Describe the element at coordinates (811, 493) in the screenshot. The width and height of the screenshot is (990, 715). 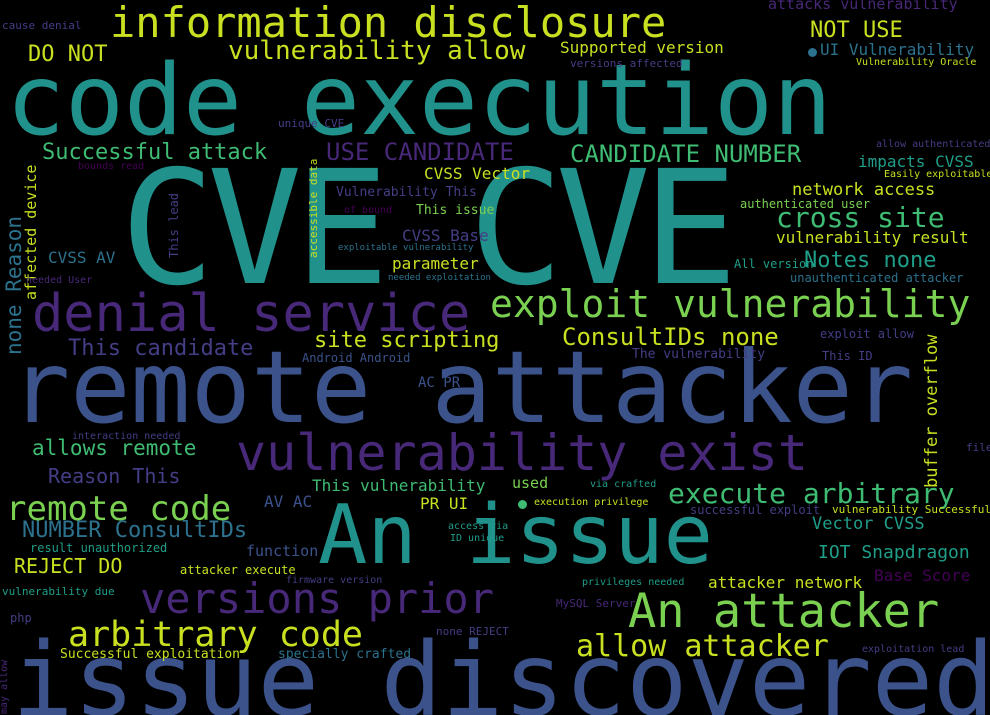
I see `word: execute arbitrary` at that location.